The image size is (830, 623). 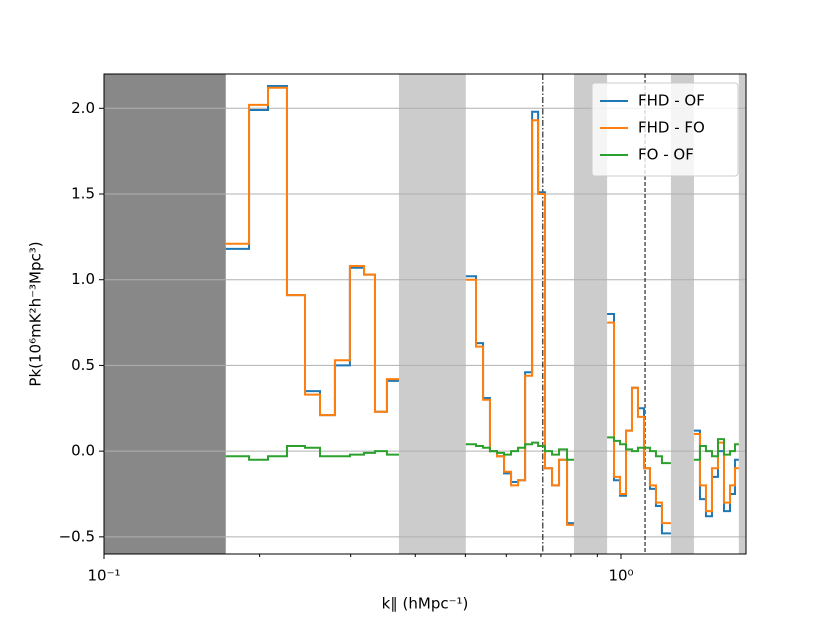 What do you see at coordinates (36, 313) in the screenshot?
I see `y-axis-label: Pk(10⁶mK²h⁻³Mpc³)` at bounding box center [36, 313].